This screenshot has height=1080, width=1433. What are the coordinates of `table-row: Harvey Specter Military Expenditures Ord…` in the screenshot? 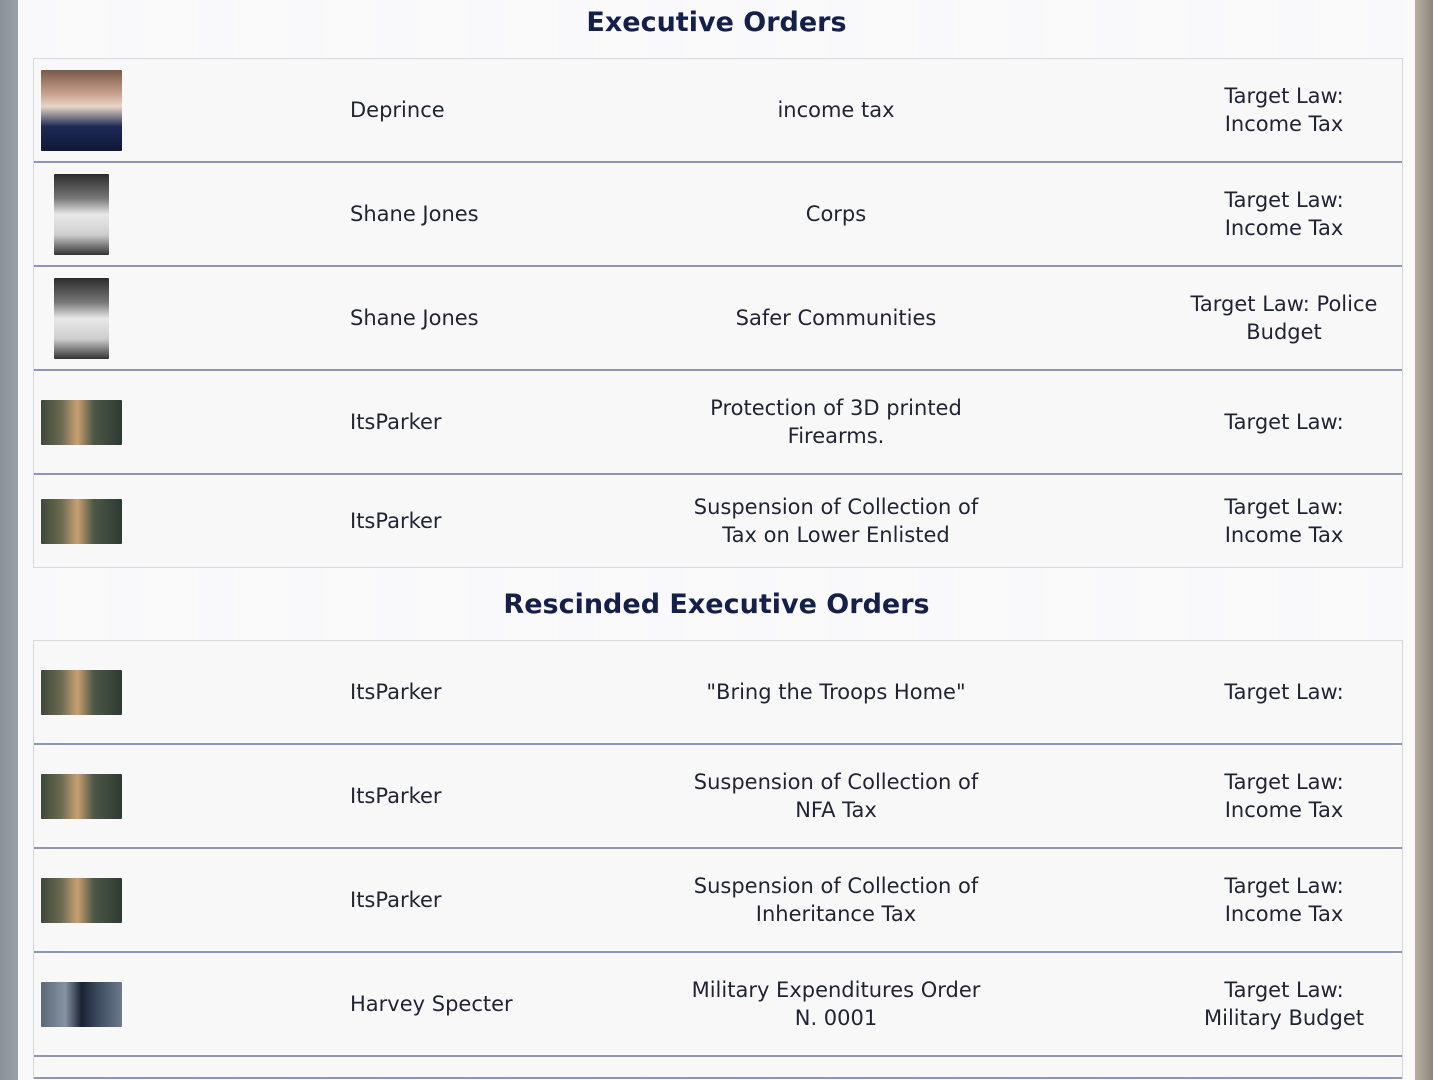 It's located at (718, 1005).